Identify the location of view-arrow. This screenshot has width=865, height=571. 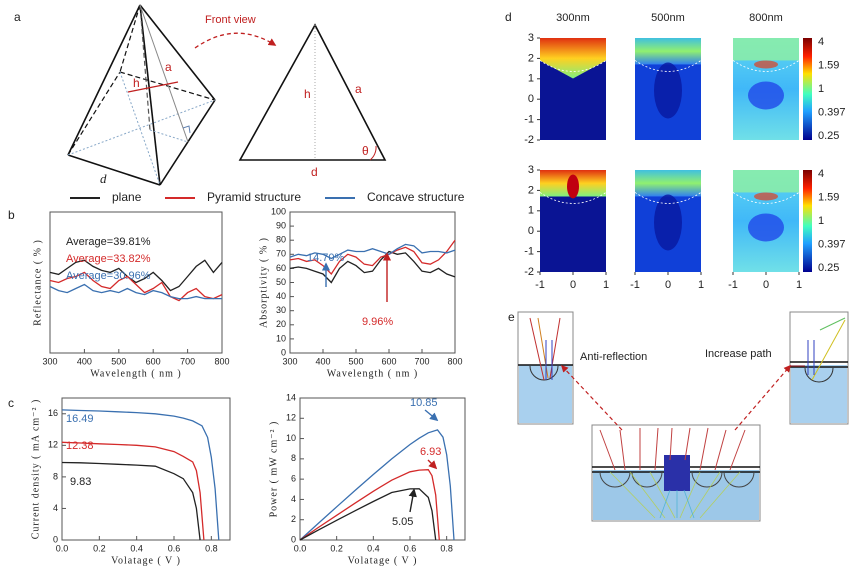
(235, 40).